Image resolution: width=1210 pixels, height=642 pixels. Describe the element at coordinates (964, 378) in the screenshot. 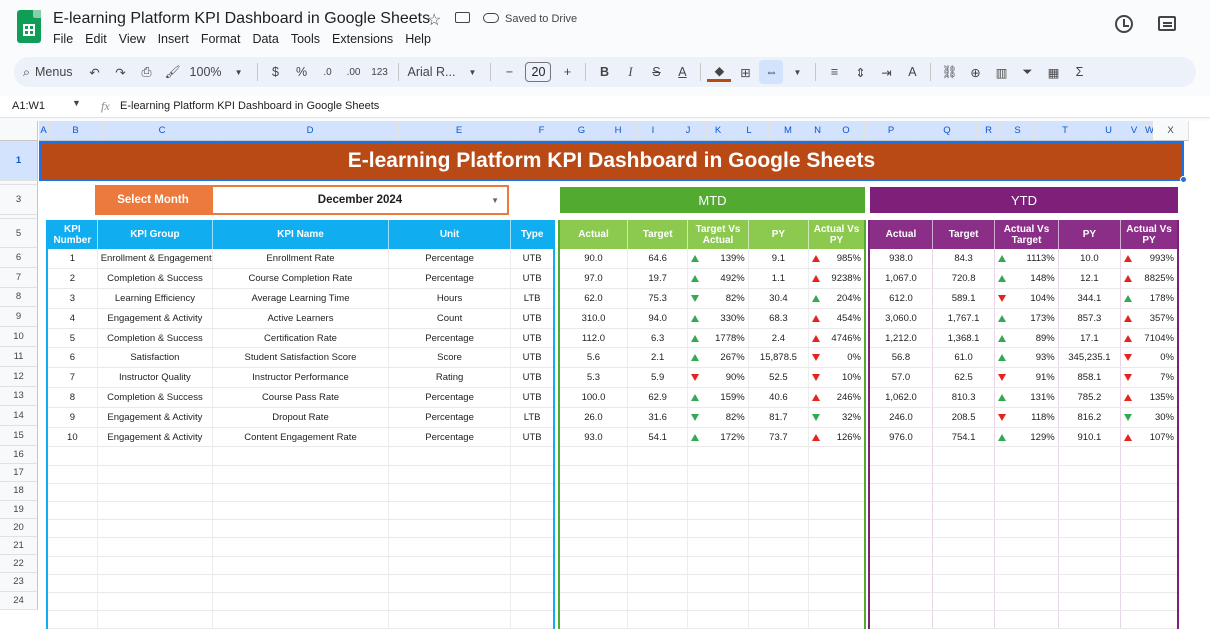

I see `ytd-target-cell: 62.5` at that location.